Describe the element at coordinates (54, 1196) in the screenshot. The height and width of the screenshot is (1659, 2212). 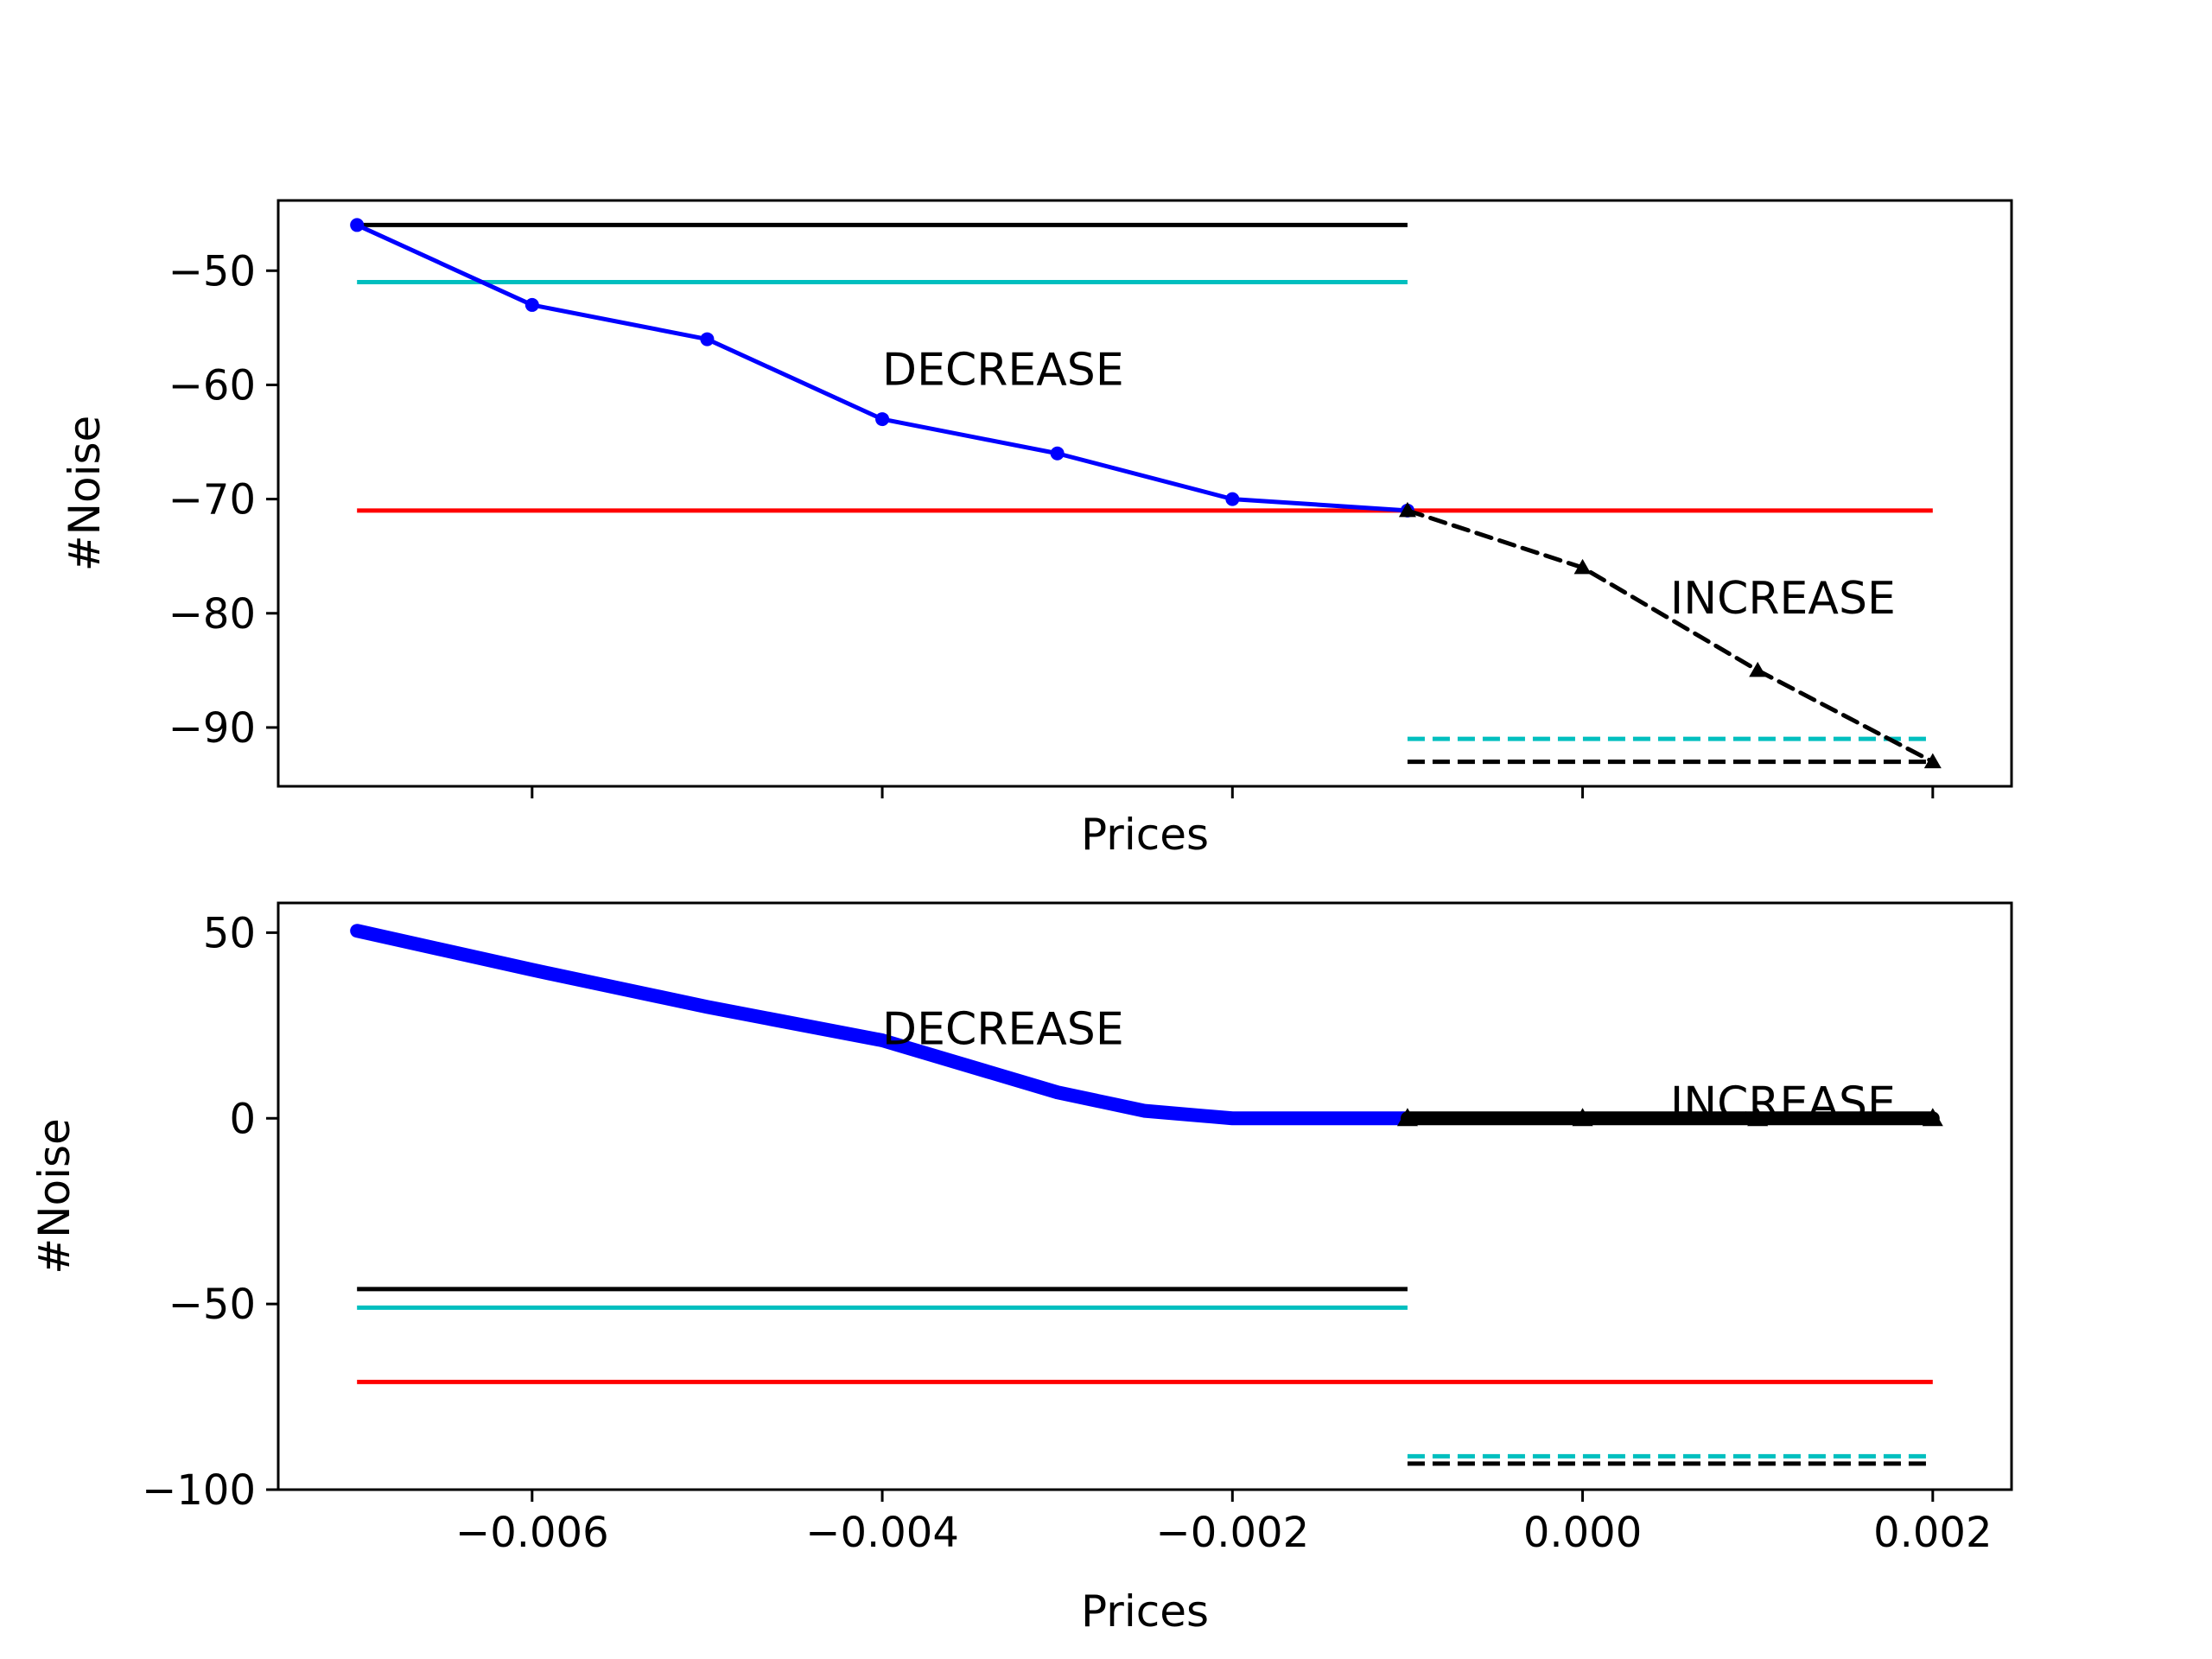
I see `chart-1-y-axis-label: #Noise` at that location.